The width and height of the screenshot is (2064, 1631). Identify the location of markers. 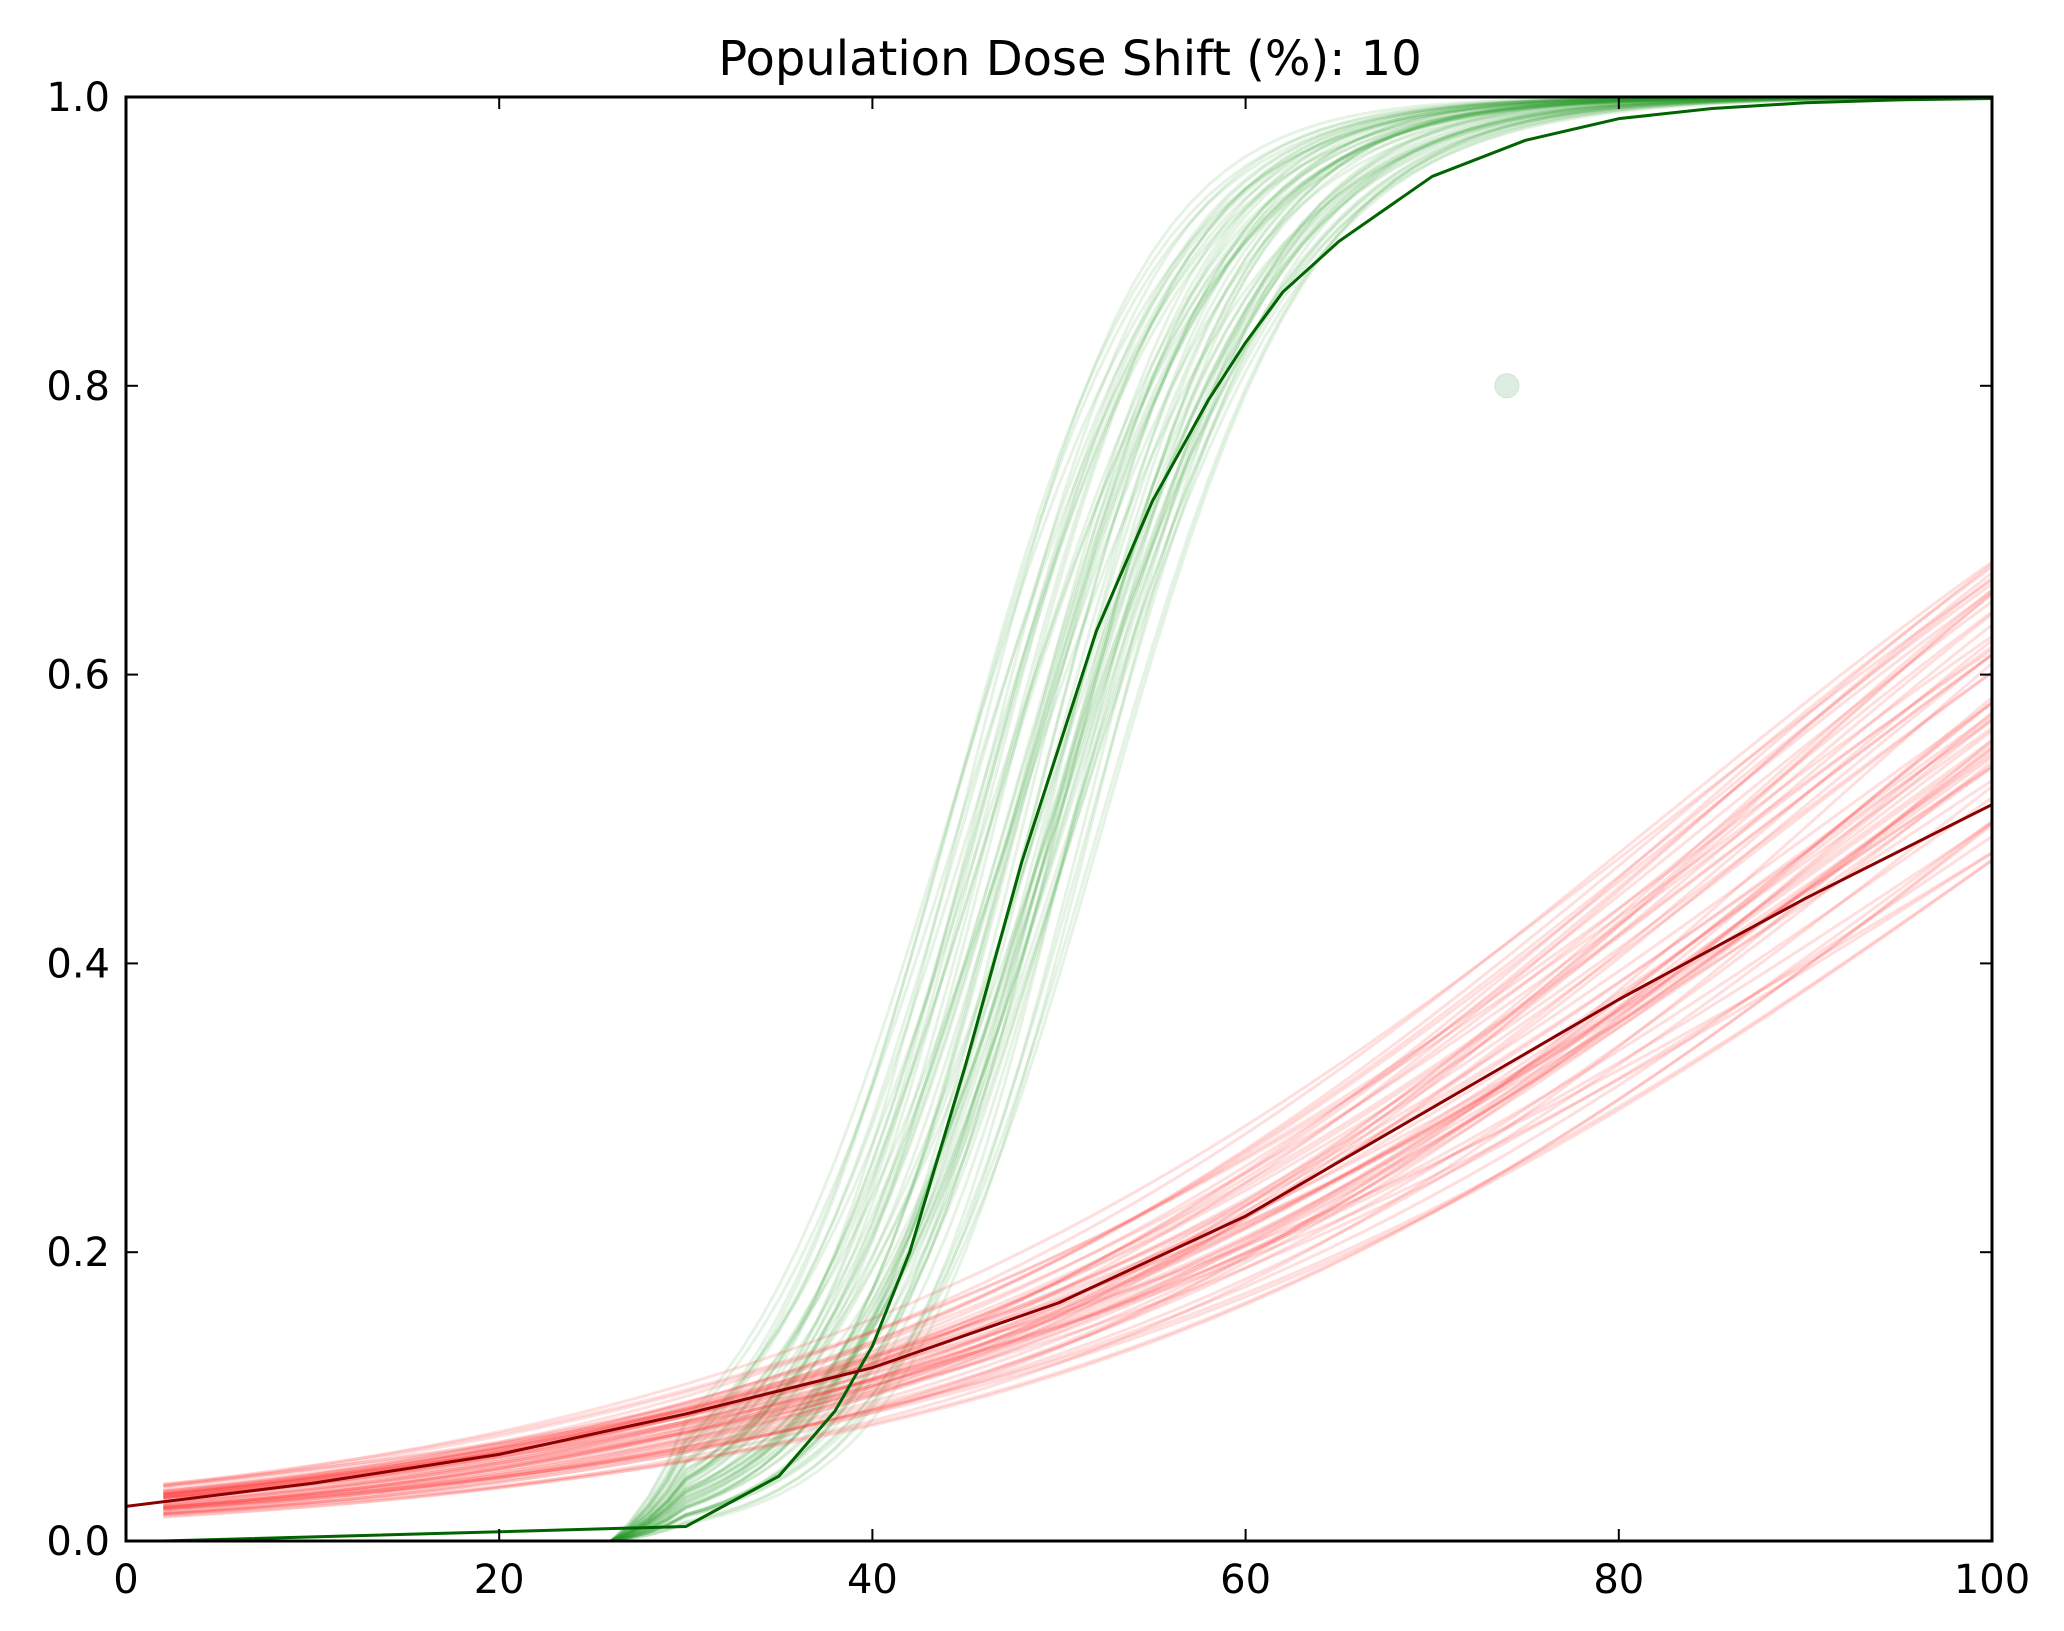
(1507, 386).